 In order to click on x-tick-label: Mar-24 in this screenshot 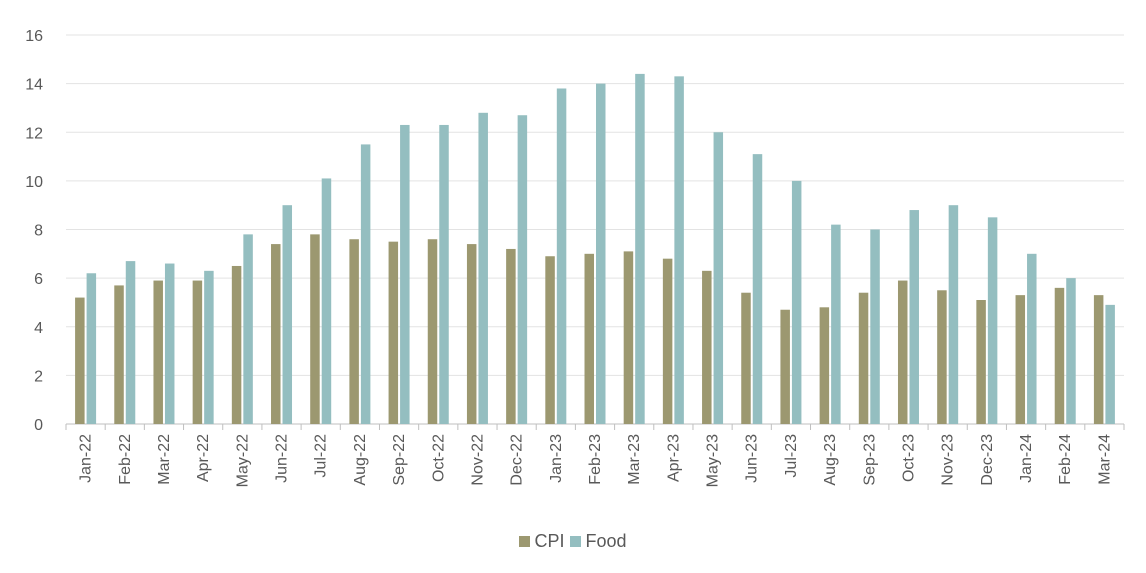, I will do `click(1104, 459)`.